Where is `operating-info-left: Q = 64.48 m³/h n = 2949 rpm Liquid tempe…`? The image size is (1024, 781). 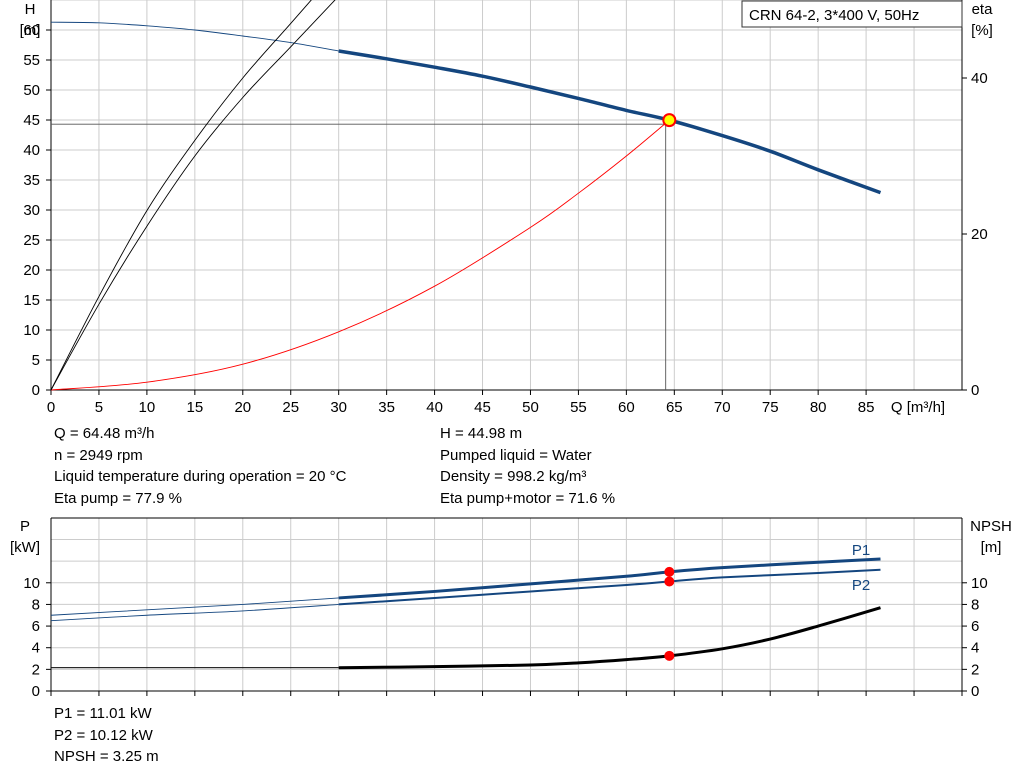 operating-info-left: Q = 64.48 m³/h n = 2949 rpm Liquid tempe… is located at coordinates (200, 466).